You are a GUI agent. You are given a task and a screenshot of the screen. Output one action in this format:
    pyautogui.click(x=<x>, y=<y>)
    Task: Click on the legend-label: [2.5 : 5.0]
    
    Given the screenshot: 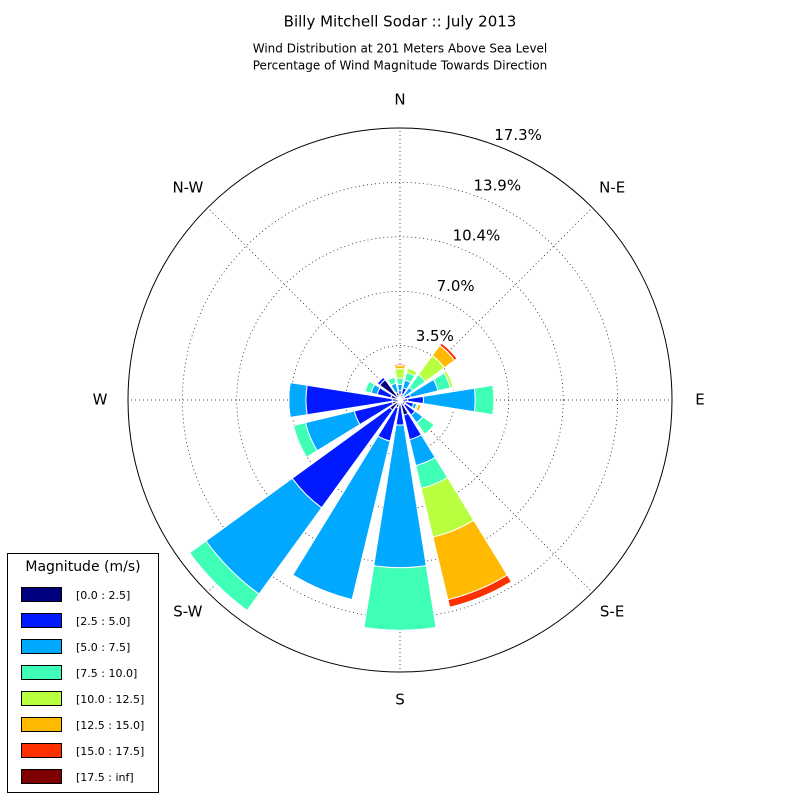 What is the action you would take?
    pyautogui.click(x=103, y=621)
    